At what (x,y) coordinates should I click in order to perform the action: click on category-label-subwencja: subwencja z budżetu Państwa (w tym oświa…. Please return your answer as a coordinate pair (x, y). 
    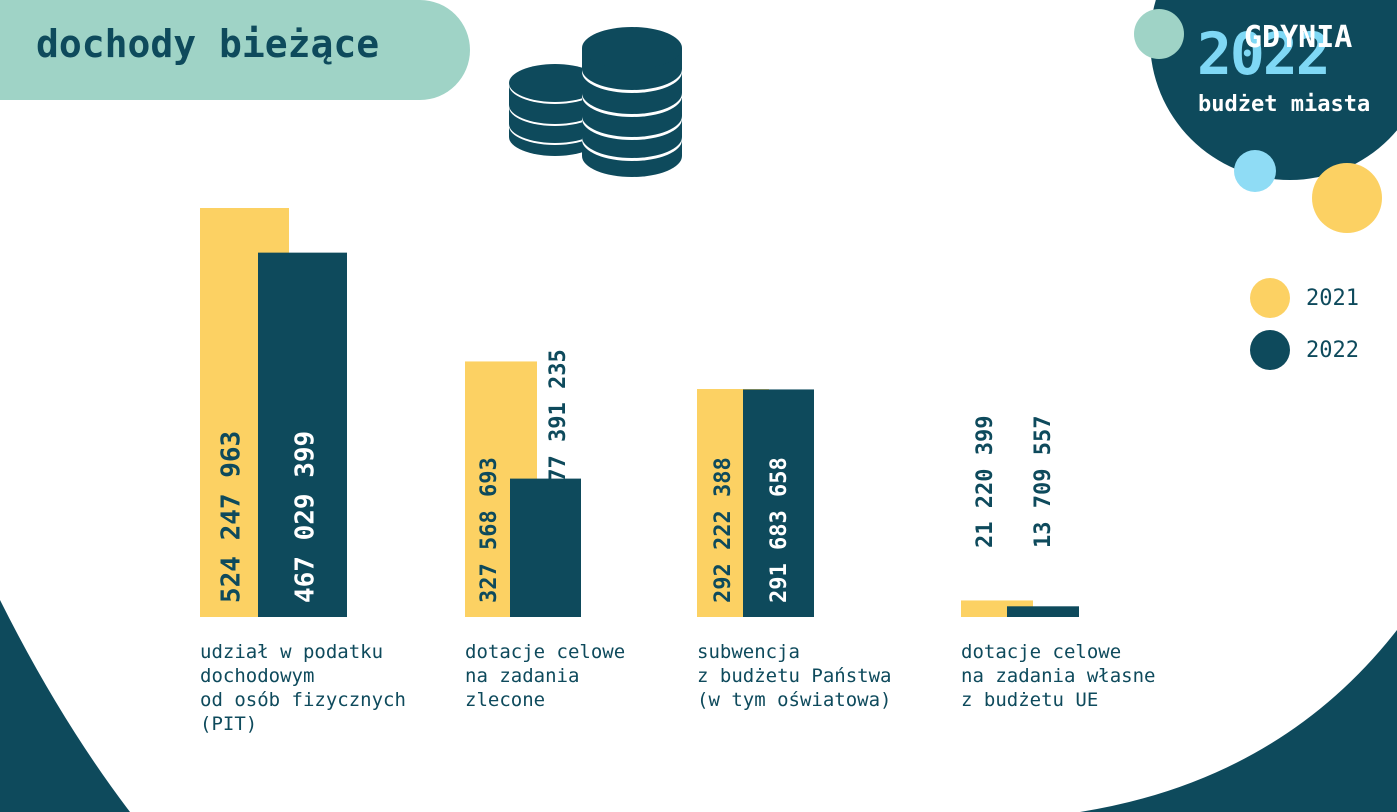
    Looking at the image, I should click on (794, 676).